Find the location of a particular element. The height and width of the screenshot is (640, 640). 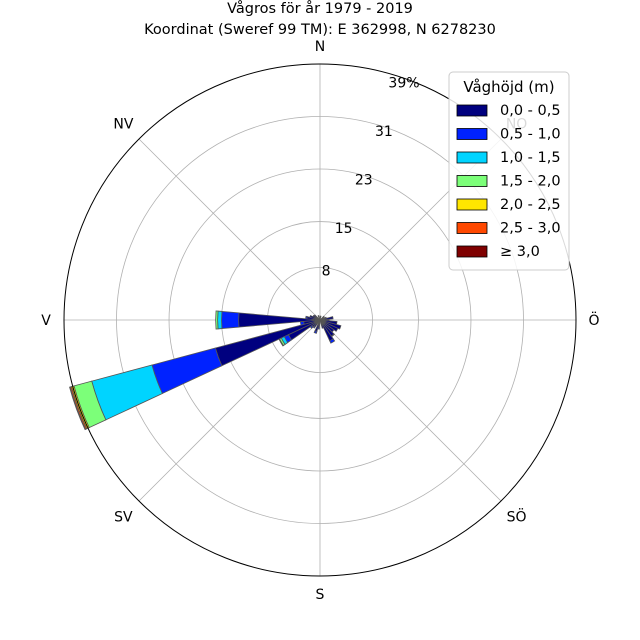

rose-bars is located at coordinates (205, 370).